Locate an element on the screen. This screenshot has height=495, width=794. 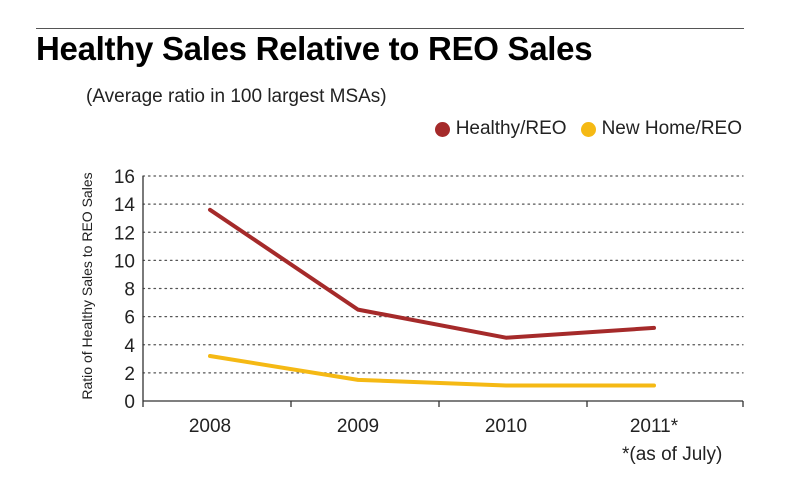
x-tick-label-2011: 2011* is located at coordinates (654, 426).